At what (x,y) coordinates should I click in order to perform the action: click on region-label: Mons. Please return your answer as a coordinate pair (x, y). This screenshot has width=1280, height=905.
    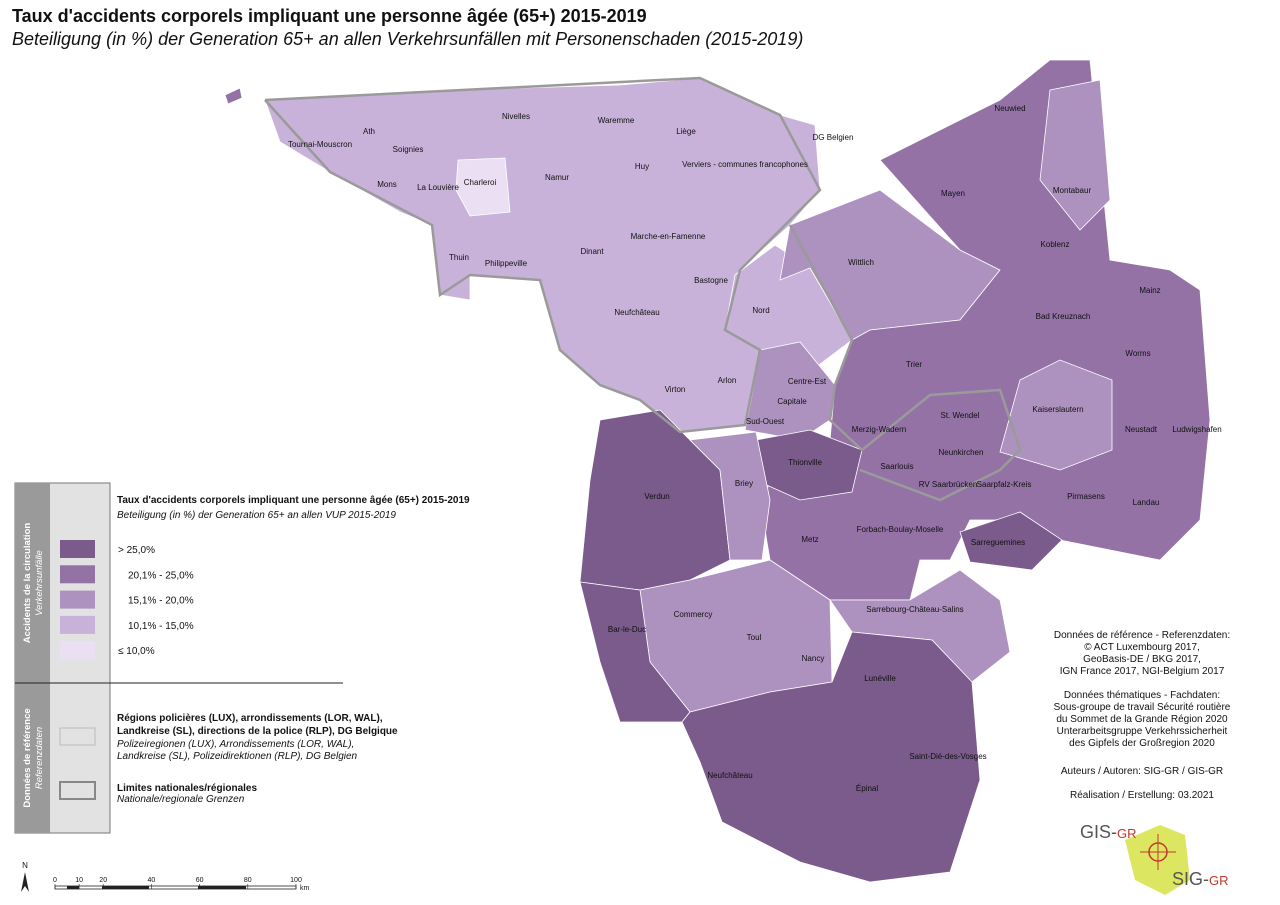
    Looking at the image, I should click on (387, 184).